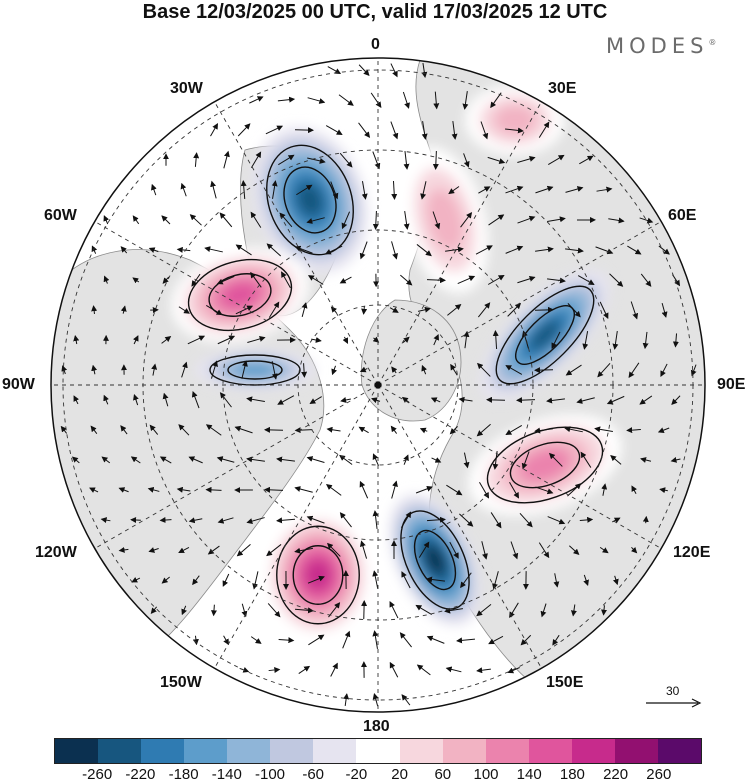 This screenshot has width=750, height=783. Describe the element at coordinates (692, 552) in the screenshot. I see `lon-label-120e: 120E` at that location.